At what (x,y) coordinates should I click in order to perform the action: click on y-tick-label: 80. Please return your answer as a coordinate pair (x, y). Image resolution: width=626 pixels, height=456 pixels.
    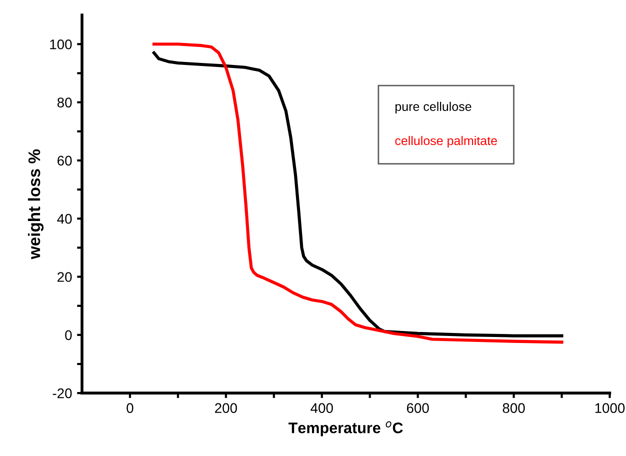
    Looking at the image, I should click on (64, 103).